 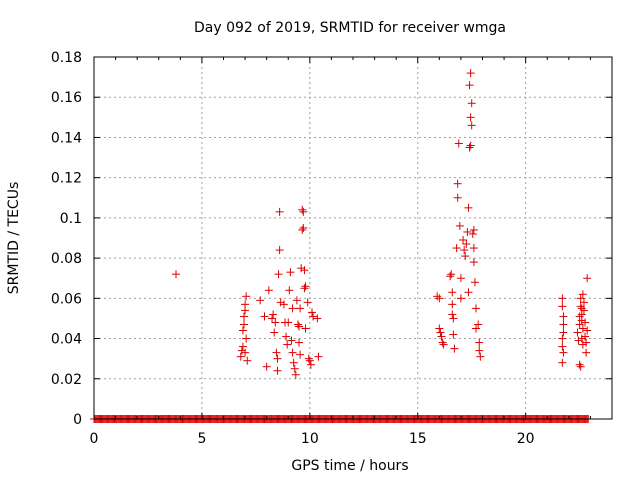 What do you see at coordinates (94, 439) in the screenshot?
I see `x-tick-label: 0` at bounding box center [94, 439].